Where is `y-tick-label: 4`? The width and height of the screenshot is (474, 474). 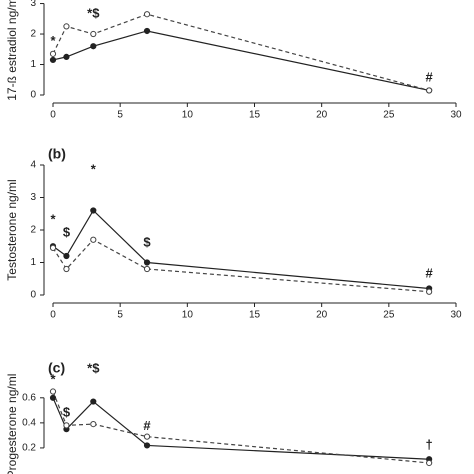
y-tick-label: 4 is located at coordinates (33, 165).